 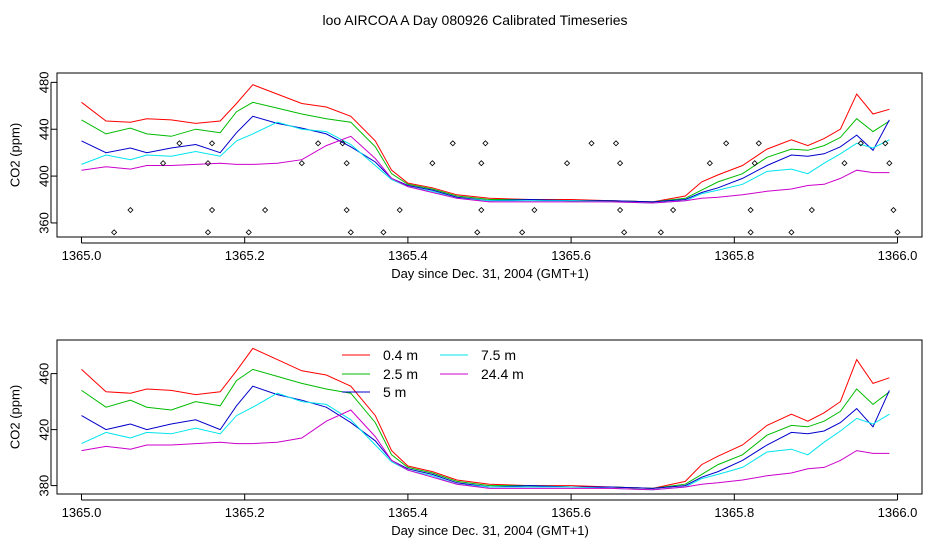 I want to click on y-tick-label: 380, so click(x=43, y=486).